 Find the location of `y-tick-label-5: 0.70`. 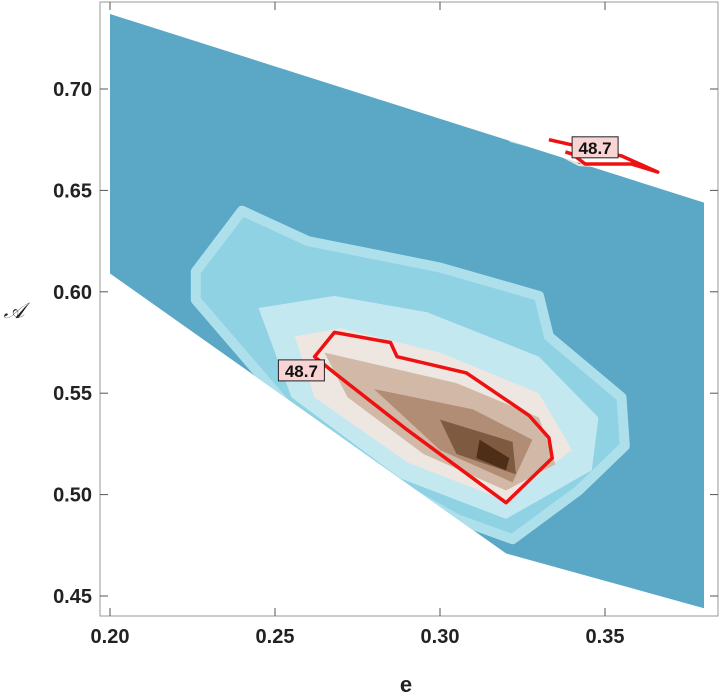

y-tick-label-5: 0.70 is located at coordinates (72, 90).